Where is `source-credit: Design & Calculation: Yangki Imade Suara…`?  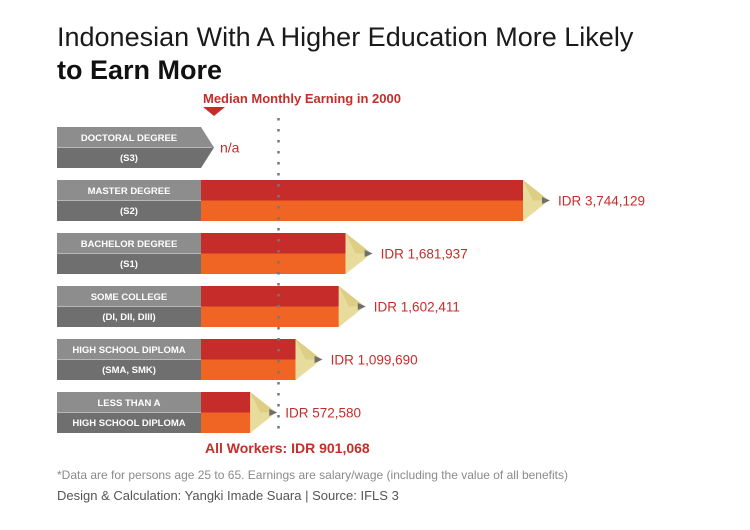 source-credit: Design & Calculation: Yangki Imade Suara… is located at coordinates (228, 495).